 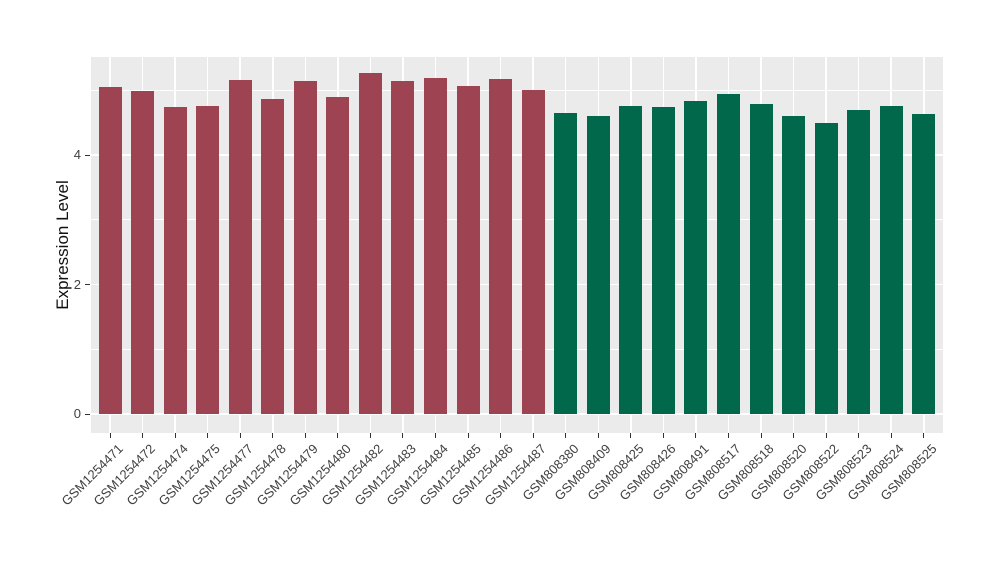 What do you see at coordinates (77, 154) in the screenshot?
I see `y-tick-label: 4` at bounding box center [77, 154].